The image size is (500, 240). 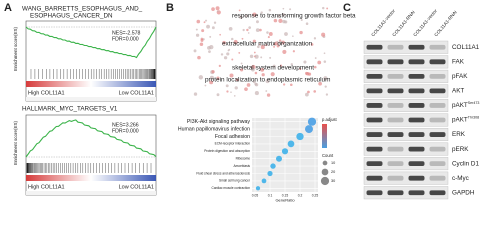 I want to click on row-label: pFAK, so click(x=460, y=76).